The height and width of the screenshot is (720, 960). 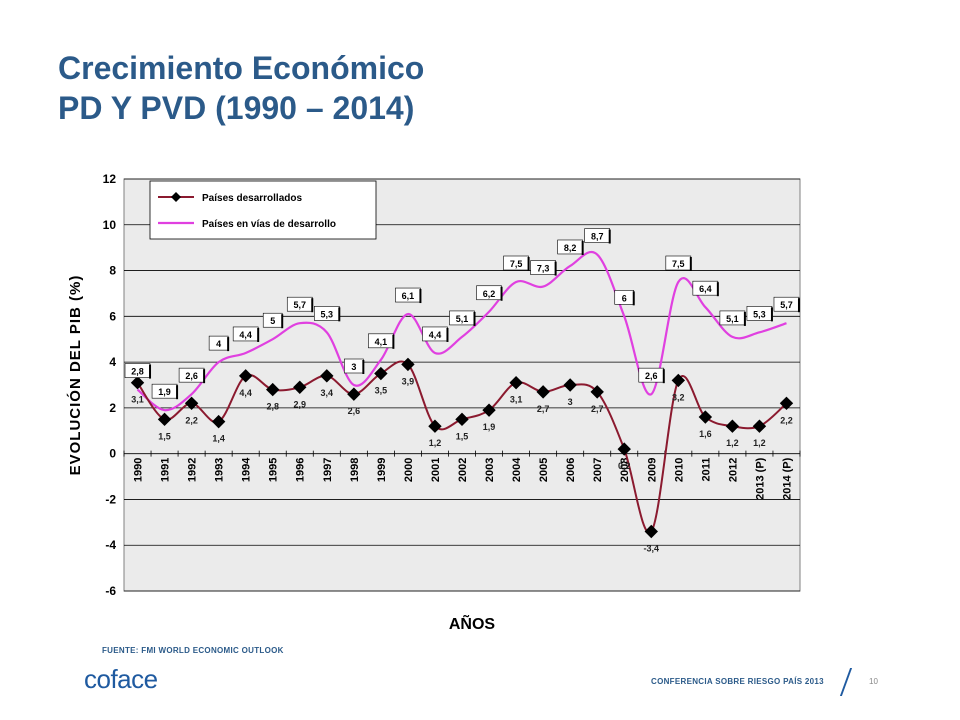 I want to click on x-tick-label: 1990, so click(x=139, y=470).